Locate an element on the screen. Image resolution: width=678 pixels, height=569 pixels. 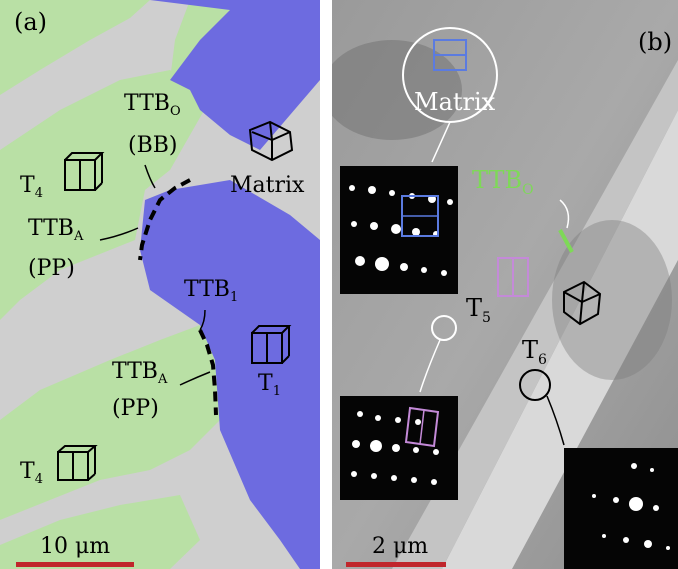
matrix-diffraction-inset is located at coordinates (399, 230).